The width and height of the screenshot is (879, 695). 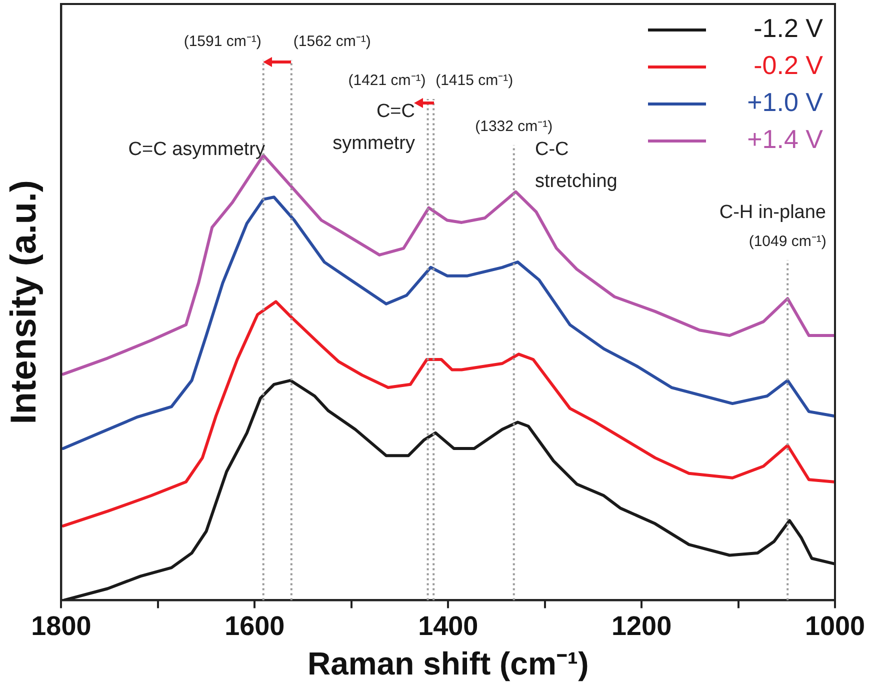 I want to click on y-axis-title: Intensity (a.u.), so click(x=23, y=302).